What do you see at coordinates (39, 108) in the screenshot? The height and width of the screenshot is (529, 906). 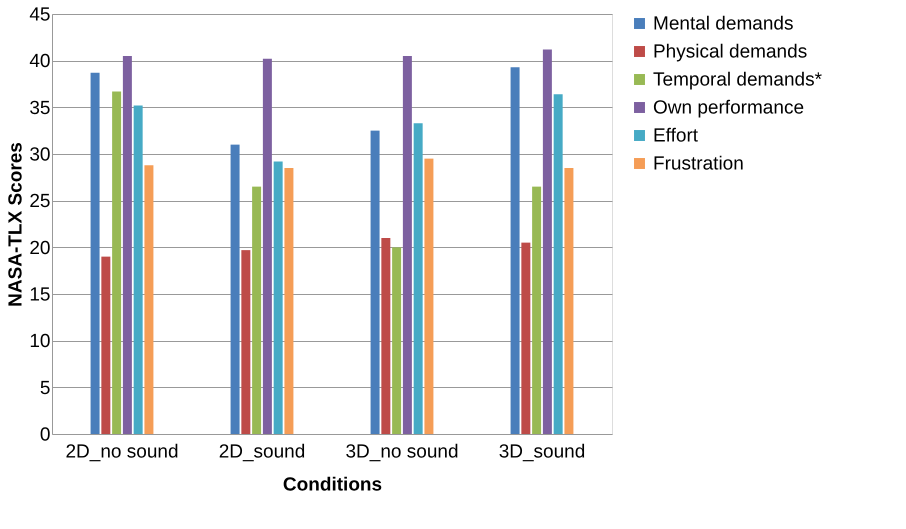 I see `y-tick-label: 35` at bounding box center [39, 108].